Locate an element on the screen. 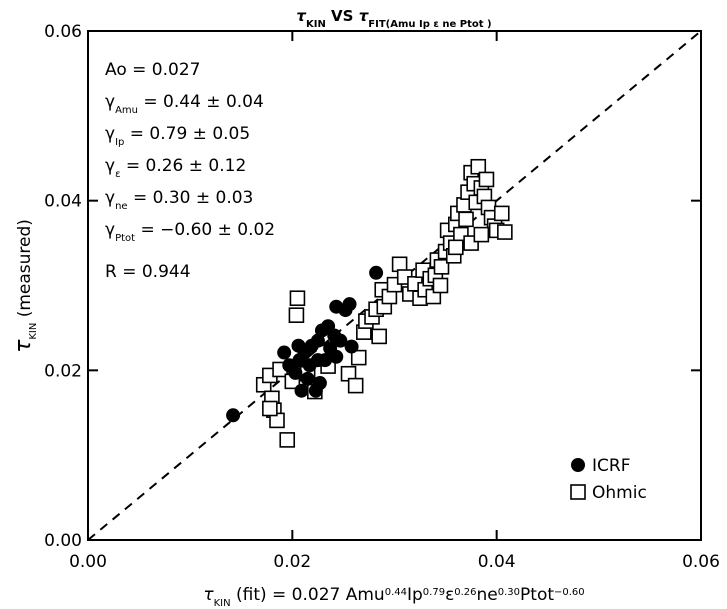 The height and width of the screenshot is (609, 727). annotation-part: = −0.60 ± 0.02 is located at coordinates (205, 230).